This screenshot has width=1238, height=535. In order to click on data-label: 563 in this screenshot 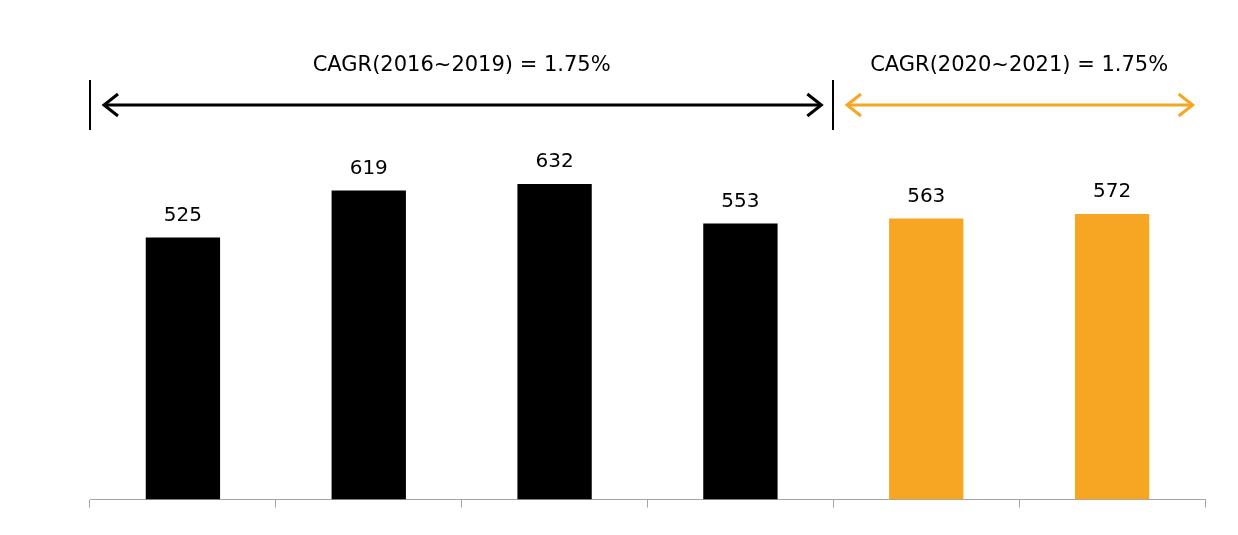, I will do `click(926, 194)`.